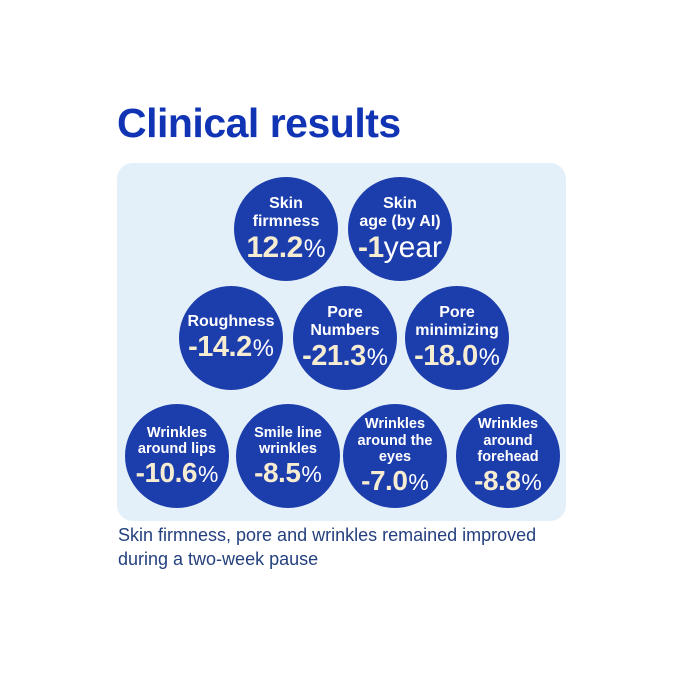  What do you see at coordinates (497, 481) in the screenshot?
I see `stat-number: -8.8` at bounding box center [497, 481].